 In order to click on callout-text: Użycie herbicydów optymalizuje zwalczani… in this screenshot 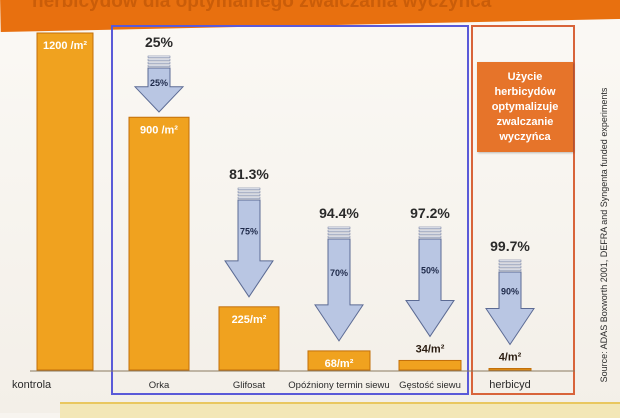, I will do `click(525, 106)`.